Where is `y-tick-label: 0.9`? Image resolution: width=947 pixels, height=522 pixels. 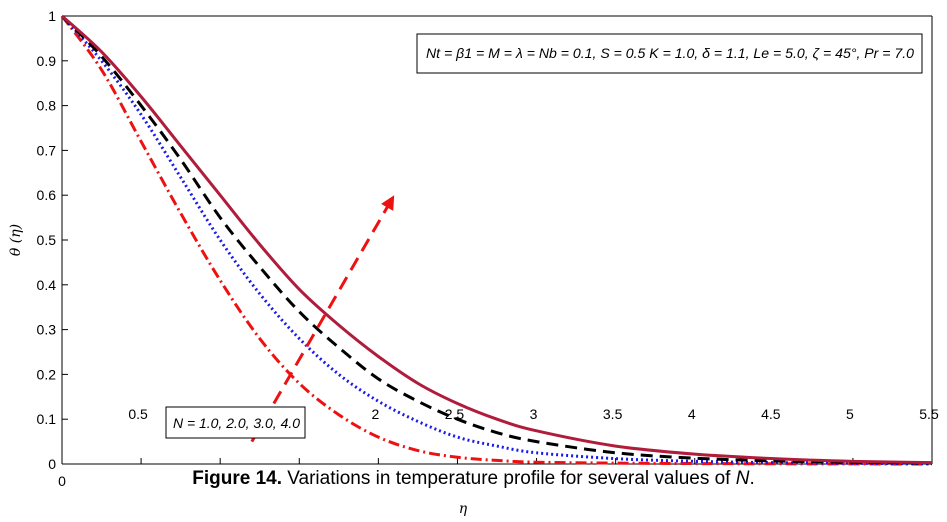 y-tick-label: 0.9 is located at coordinates (47, 61).